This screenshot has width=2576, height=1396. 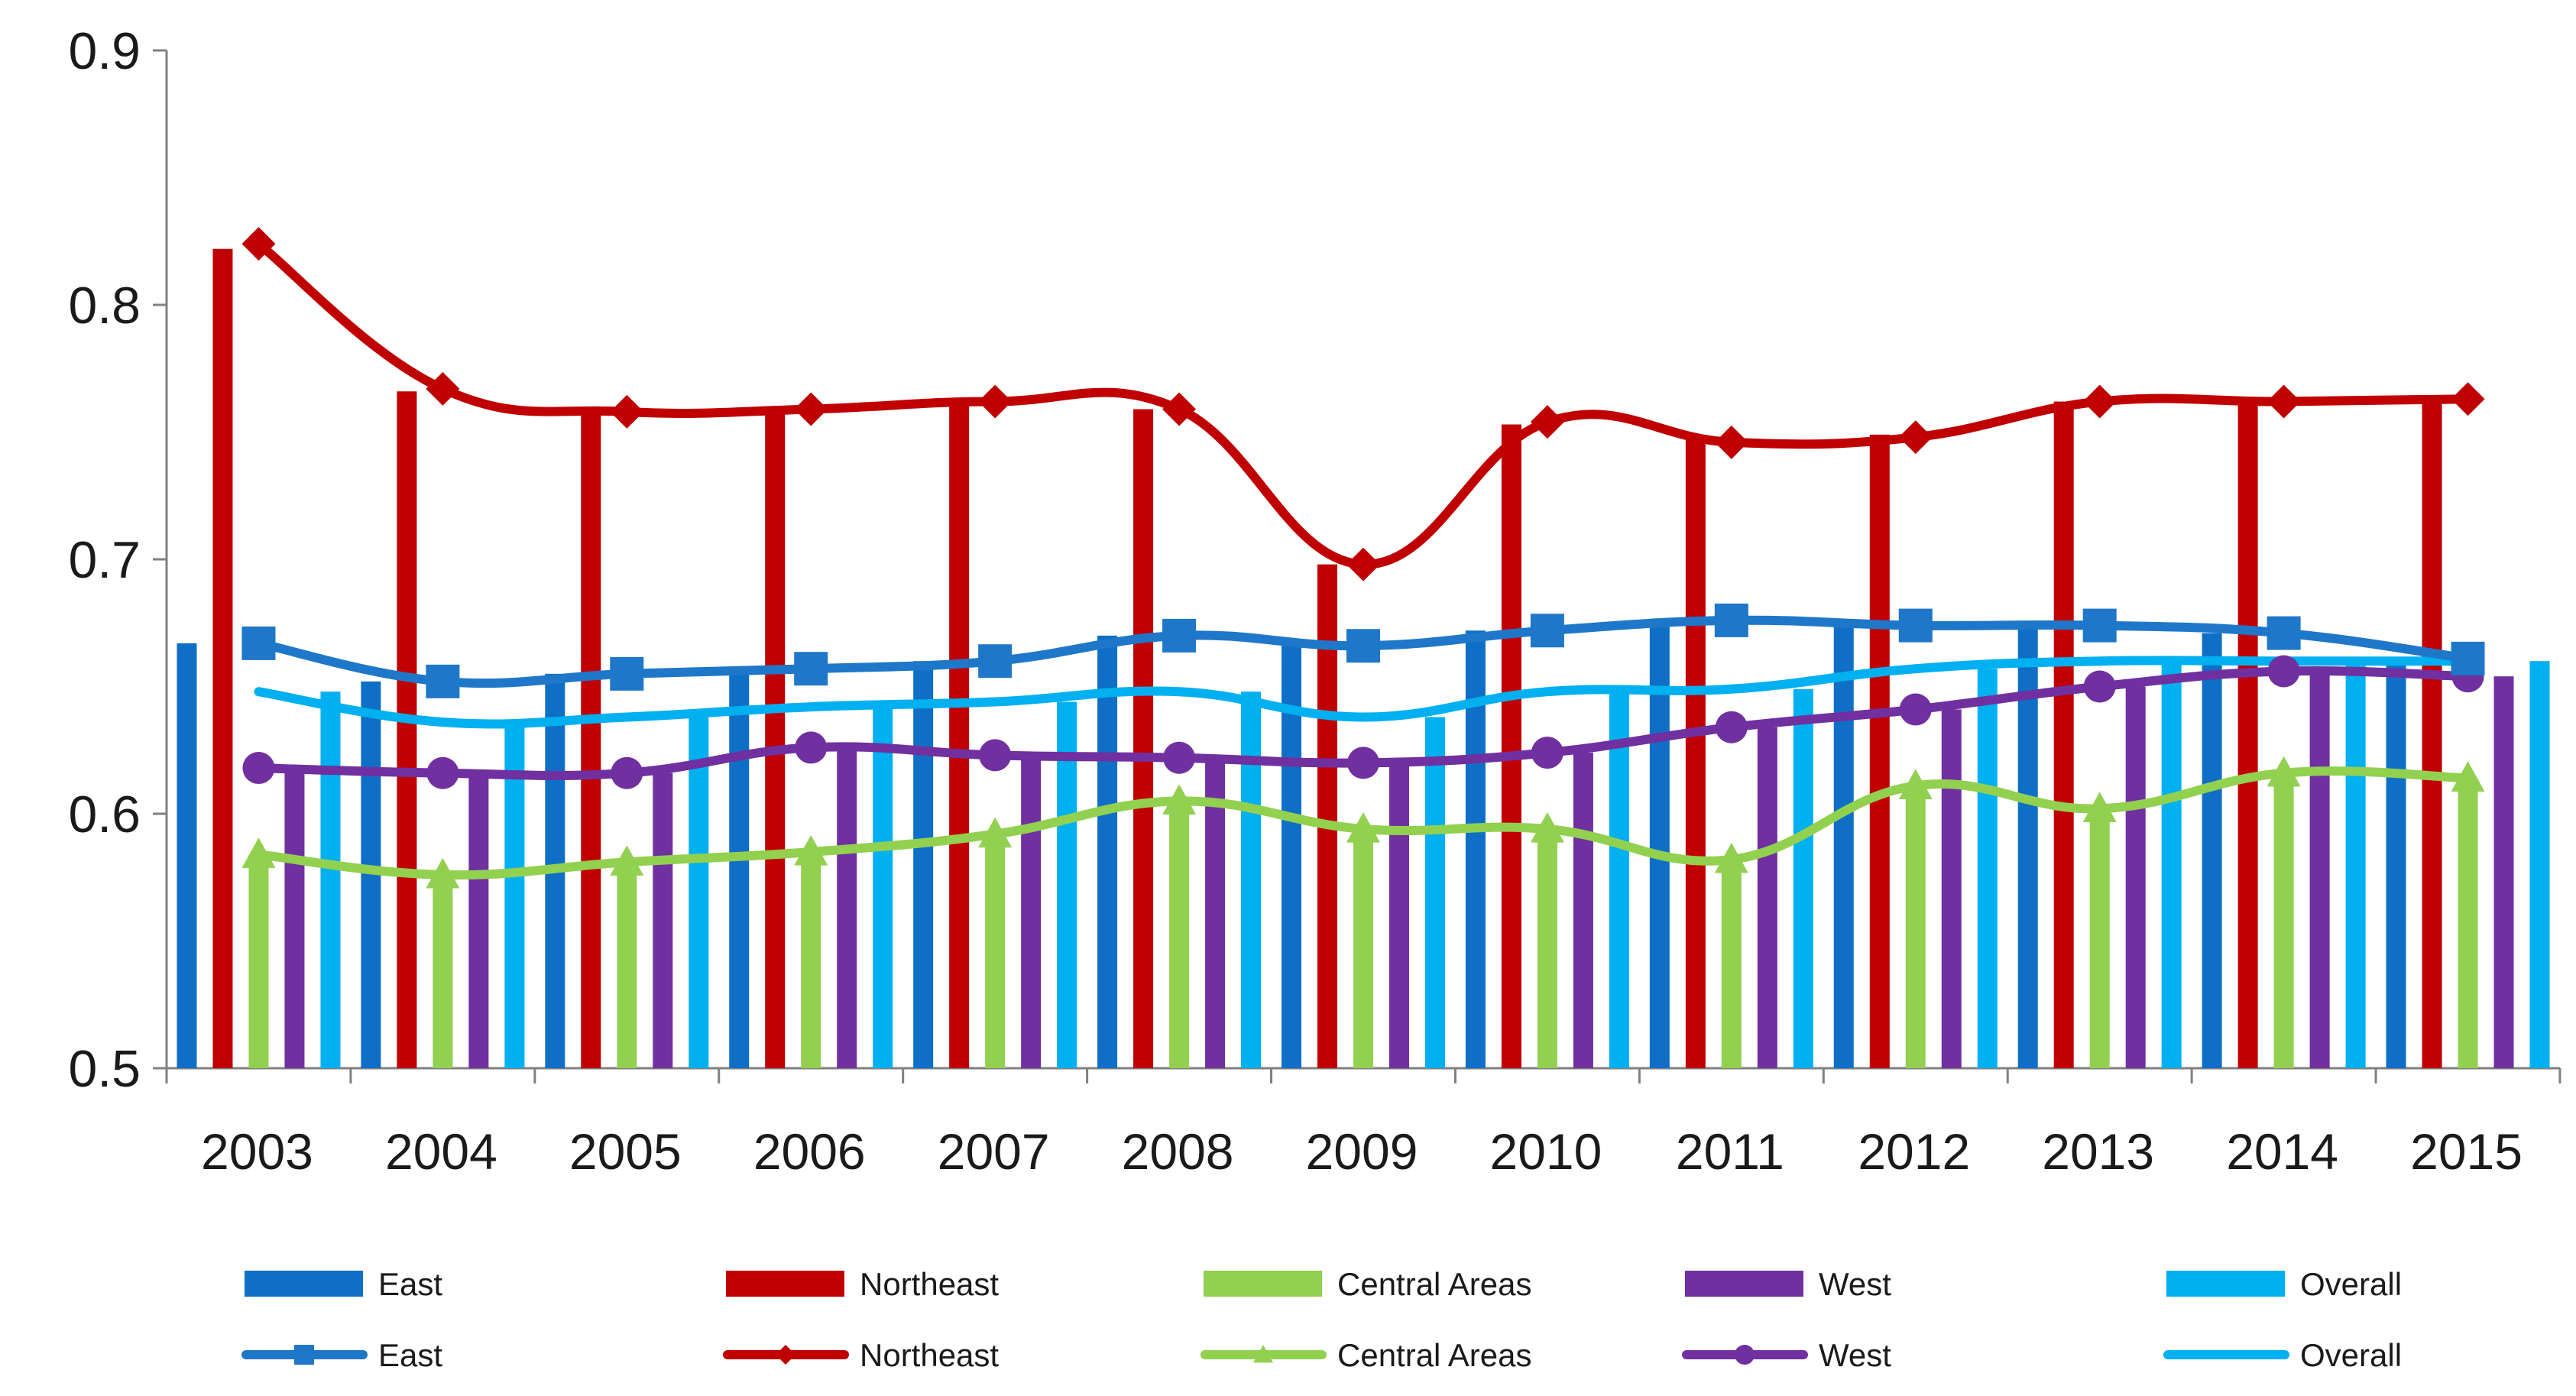 What do you see at coordinates (1434, 1284) in the screenshot?
I see `legend-label-bar-central-areas: Central Areas` at bounding box center [1434, 1284].